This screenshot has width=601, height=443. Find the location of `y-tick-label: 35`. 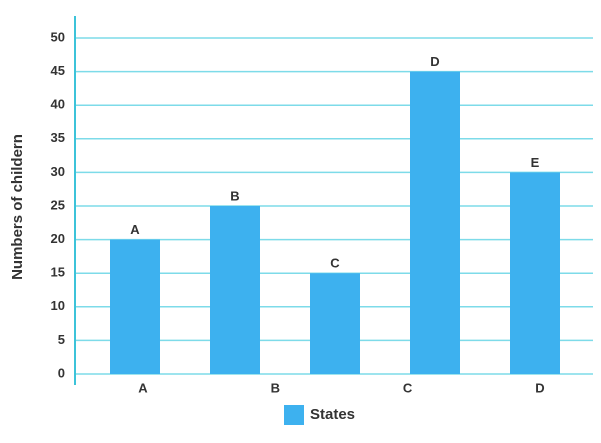

y-tick-label: 35 is located at coordinates (58, 137).